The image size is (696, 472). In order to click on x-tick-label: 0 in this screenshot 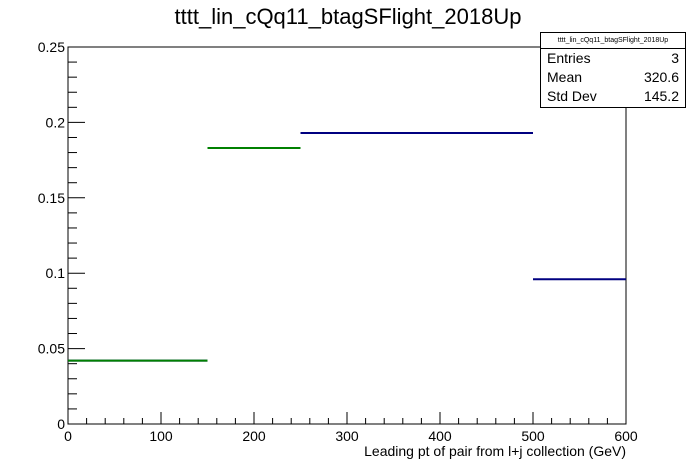, I will do `click(68, 436)`.